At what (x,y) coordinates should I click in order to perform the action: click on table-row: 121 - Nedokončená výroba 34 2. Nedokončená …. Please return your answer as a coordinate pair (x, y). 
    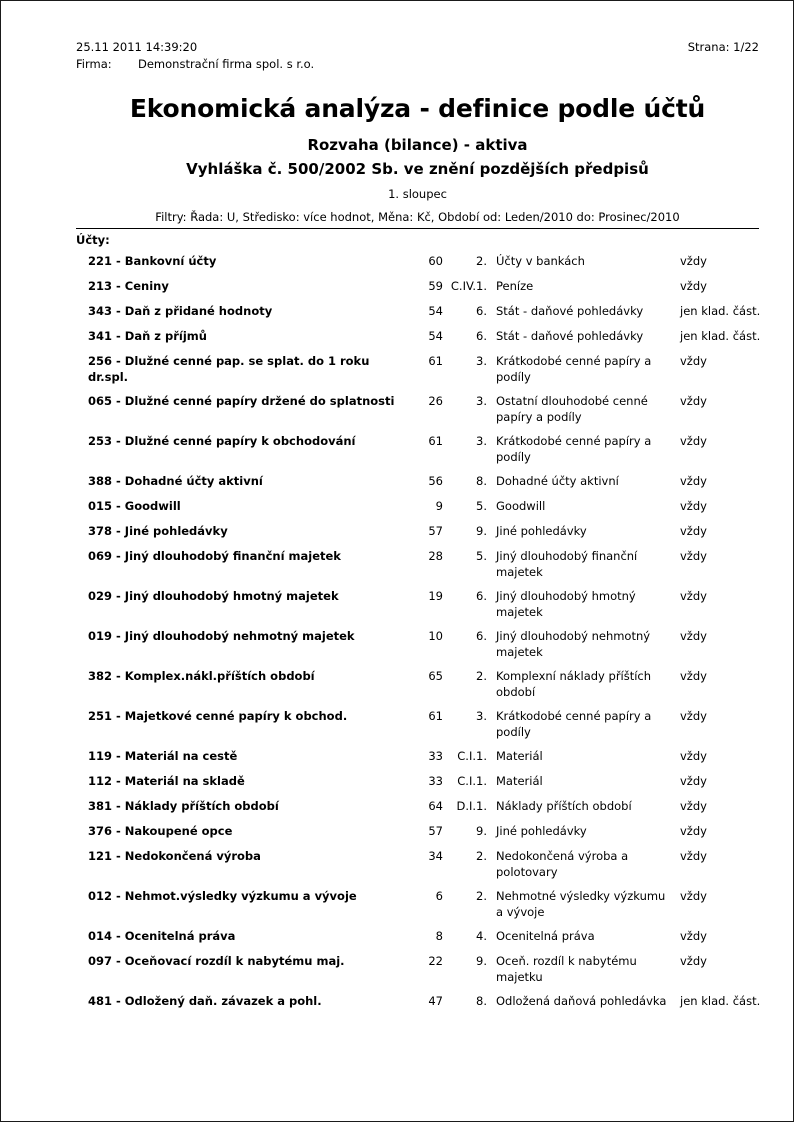
    Looking at the image, I should click on (417, 864).